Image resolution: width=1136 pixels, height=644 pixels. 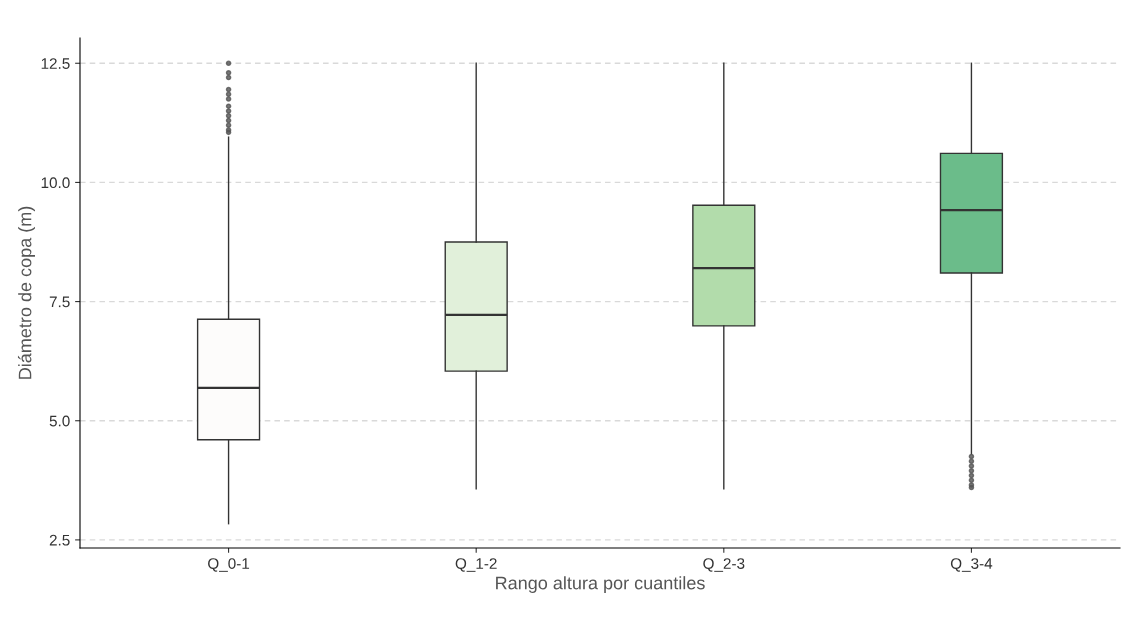 What do you see at coordinates (229, 565) in the screenshot?
I see `x-tick-label: Q_0-1` at bounding box center [229, 565].